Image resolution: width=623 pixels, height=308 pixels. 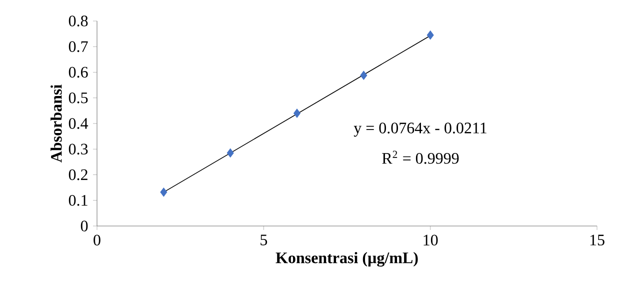 I want to click on x-tick-label: 5, so click(x=264, y=240).